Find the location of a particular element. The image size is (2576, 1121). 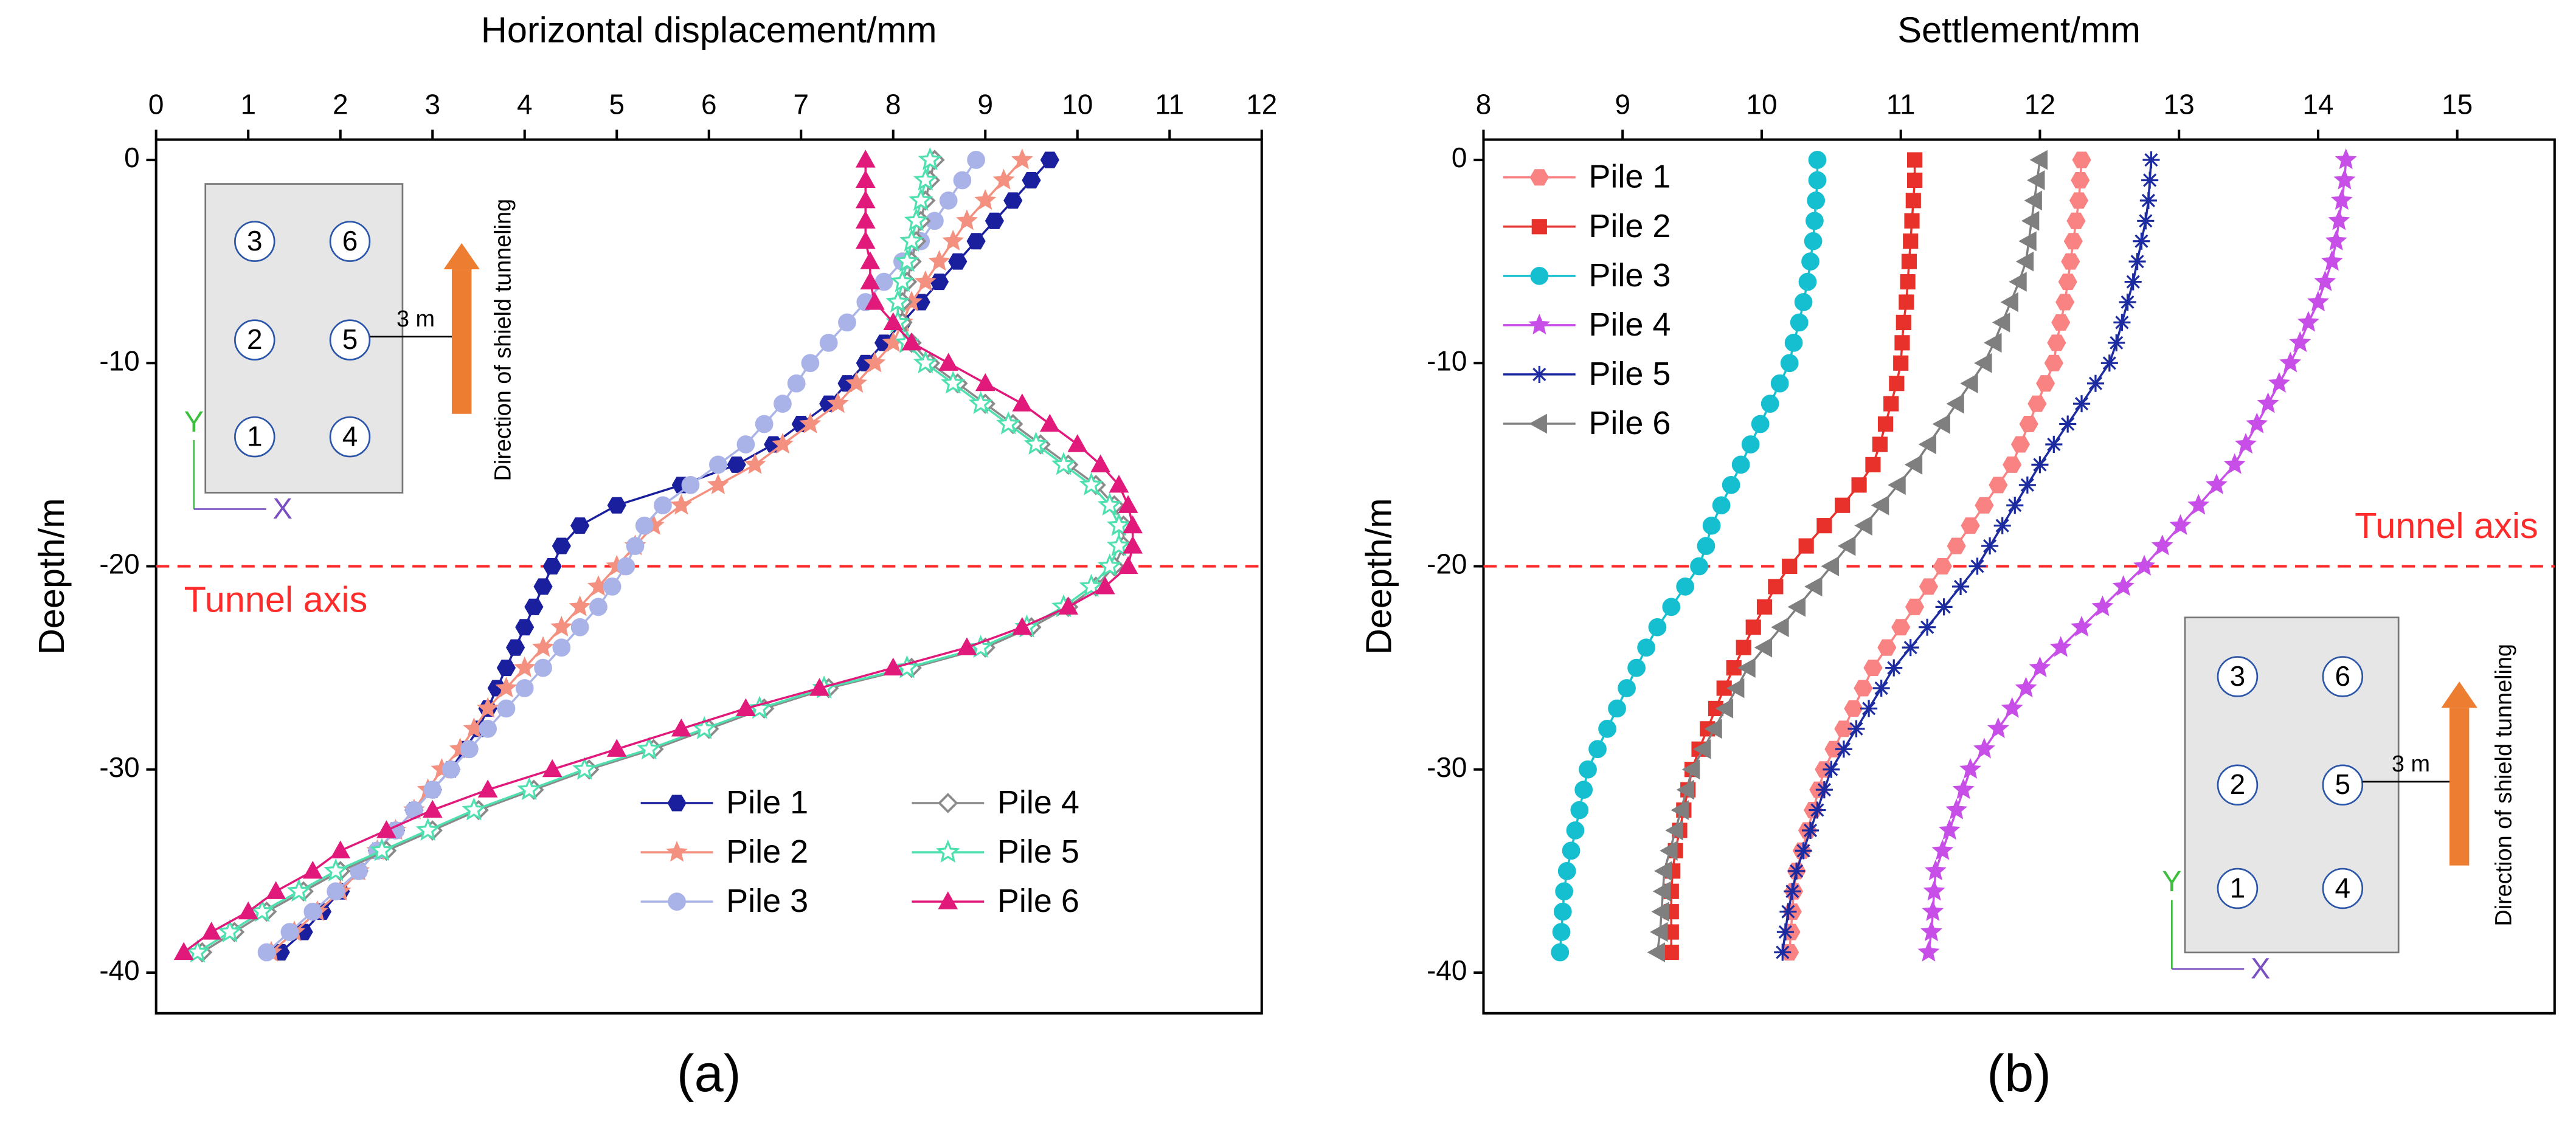

pile-label: 3 is located at coordinates (2238, 676).